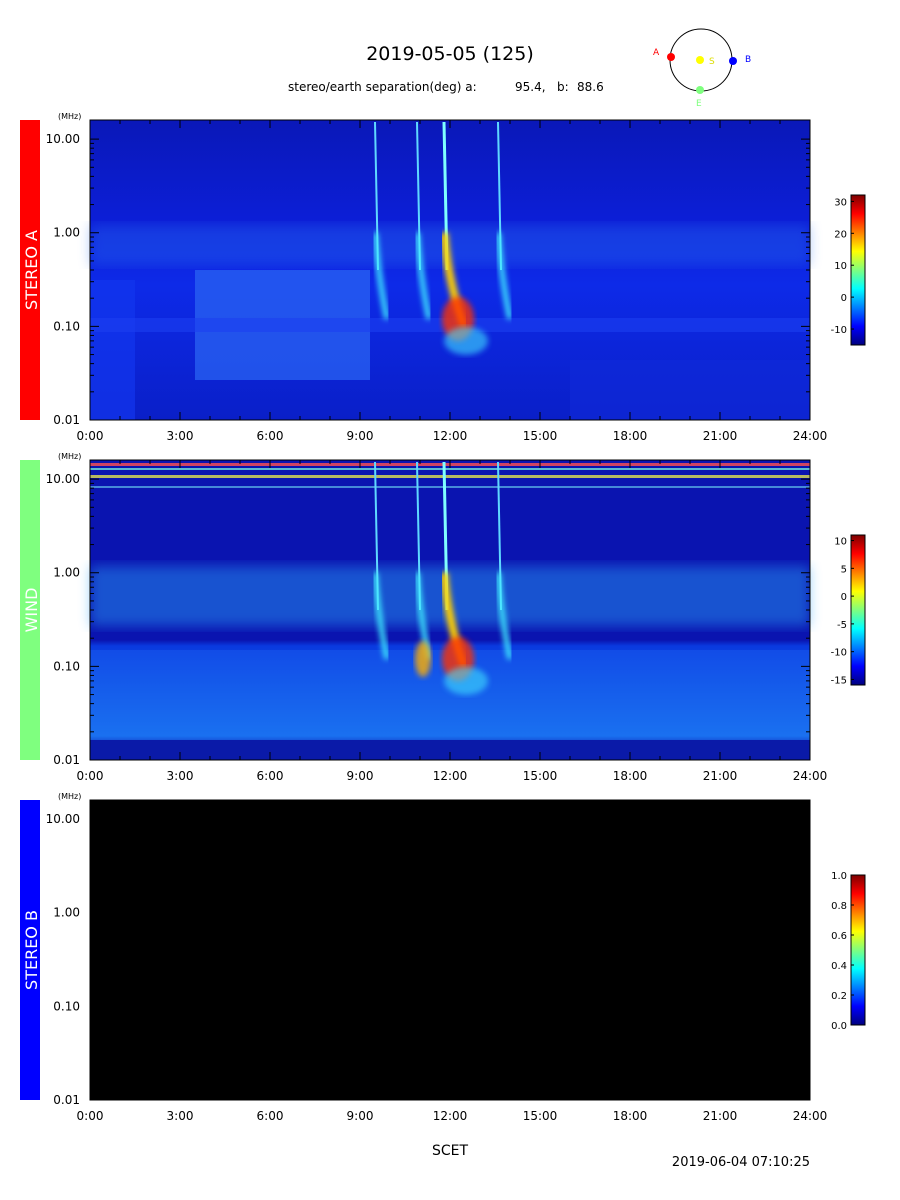 This screenshot has height=1200, width=900. What do you see at coordinates (382, 87) in the screenshot?
I see `separation-label: stereo/earth separation(deg) a:` at bounding box center [382, 87].